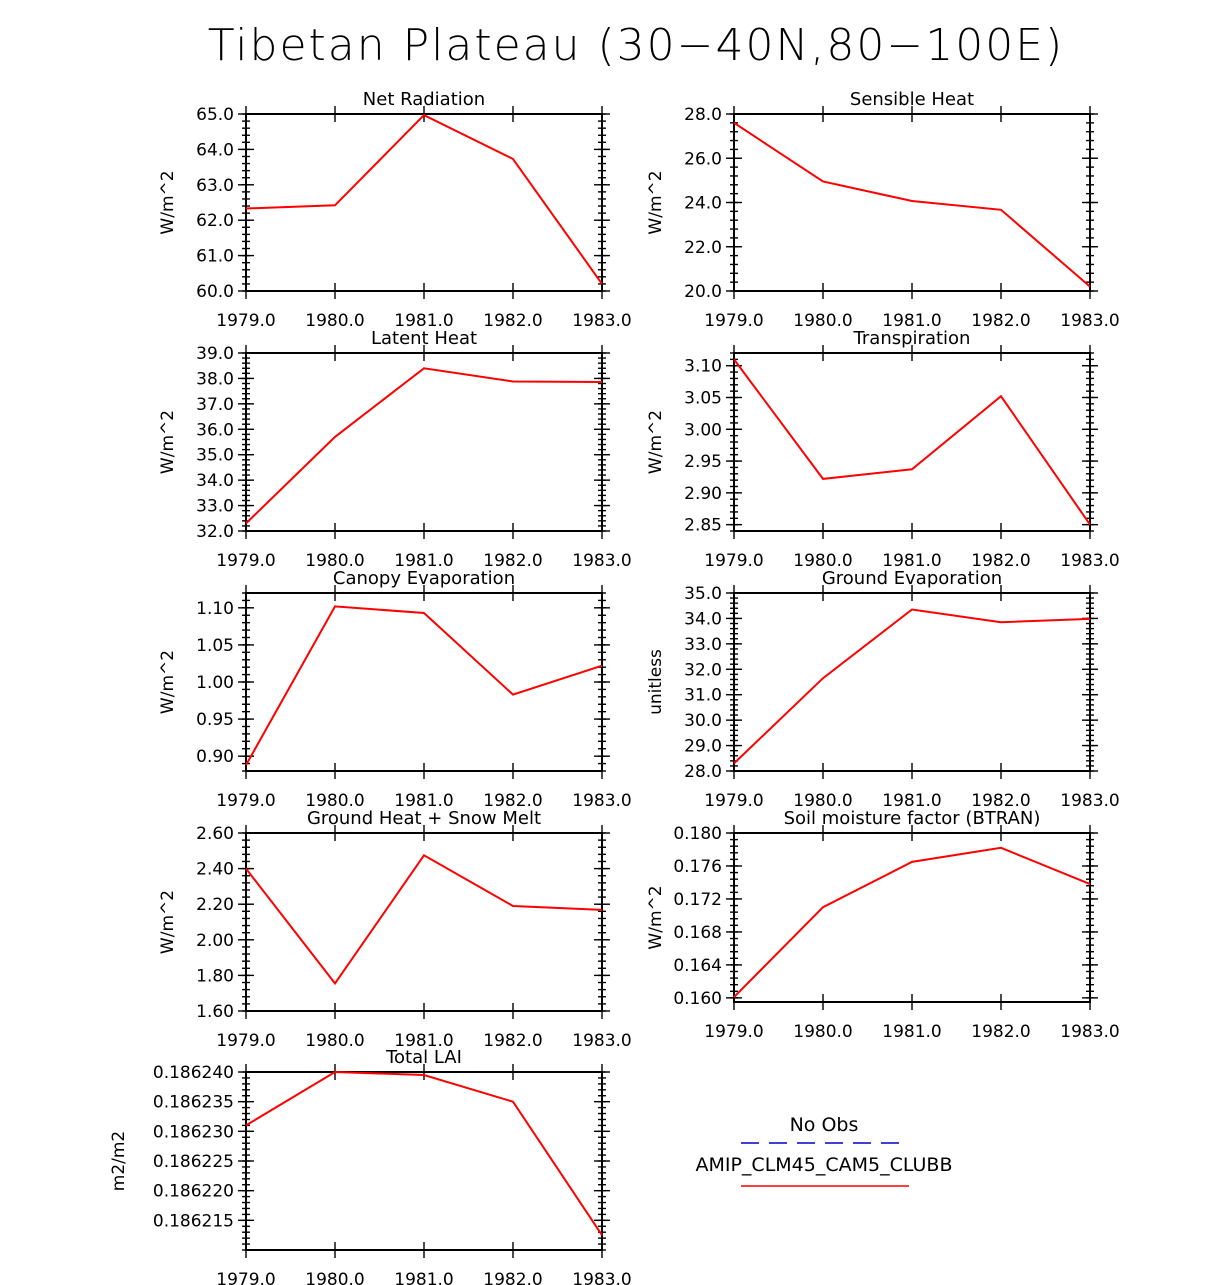  What do you see at coordinates (215, 292) in the screenshot?
I see `y-tick-label: 60.0` at bounding box center [215, 292].